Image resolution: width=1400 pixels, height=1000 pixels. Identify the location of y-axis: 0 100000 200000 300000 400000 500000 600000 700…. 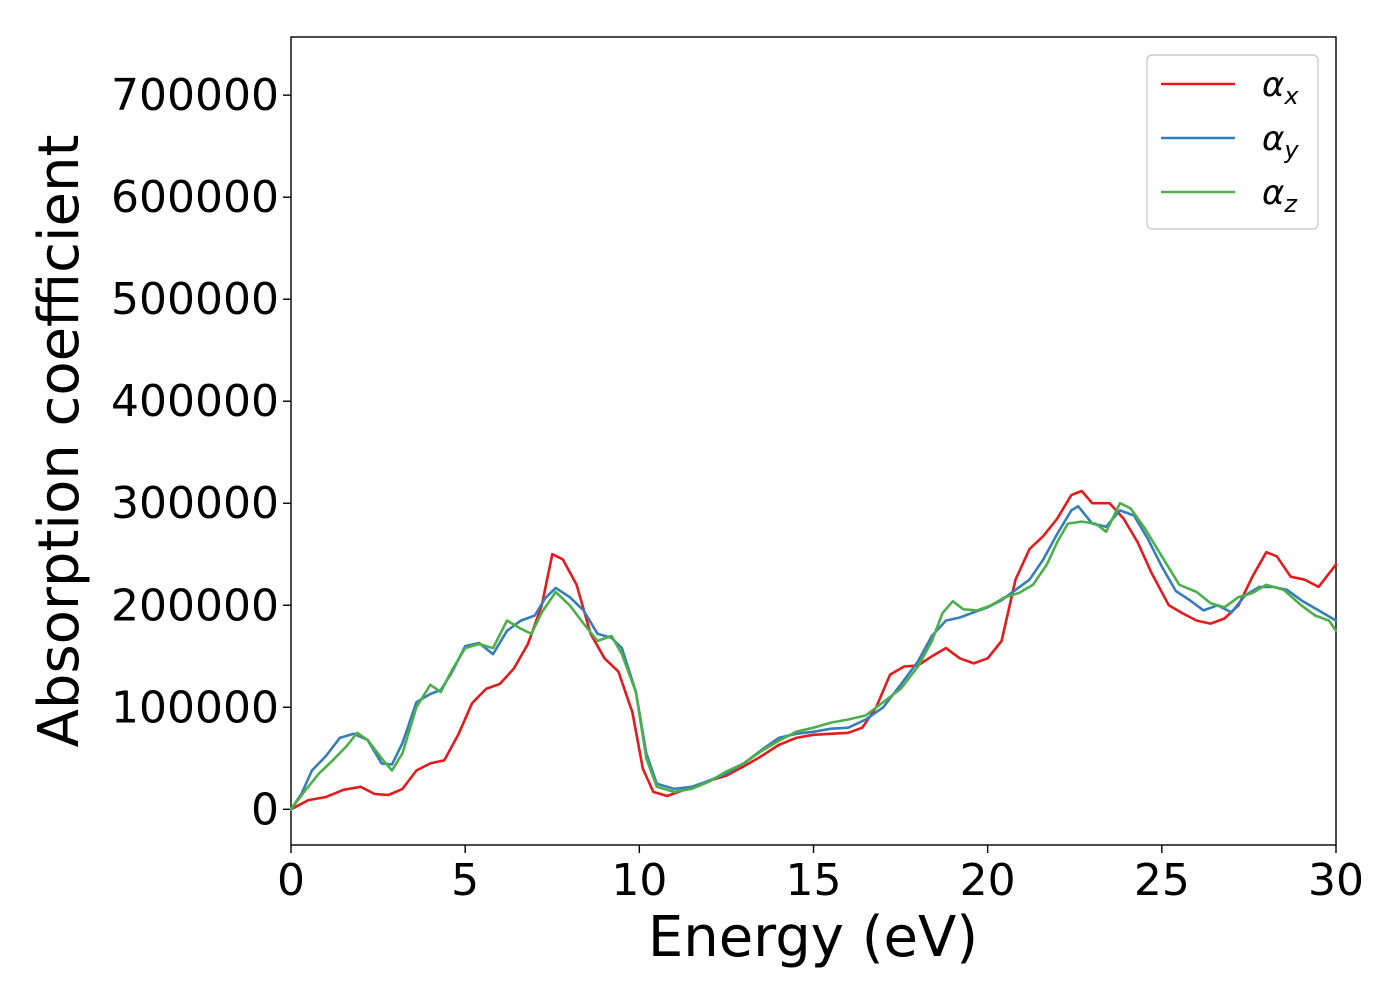
(201, 452).